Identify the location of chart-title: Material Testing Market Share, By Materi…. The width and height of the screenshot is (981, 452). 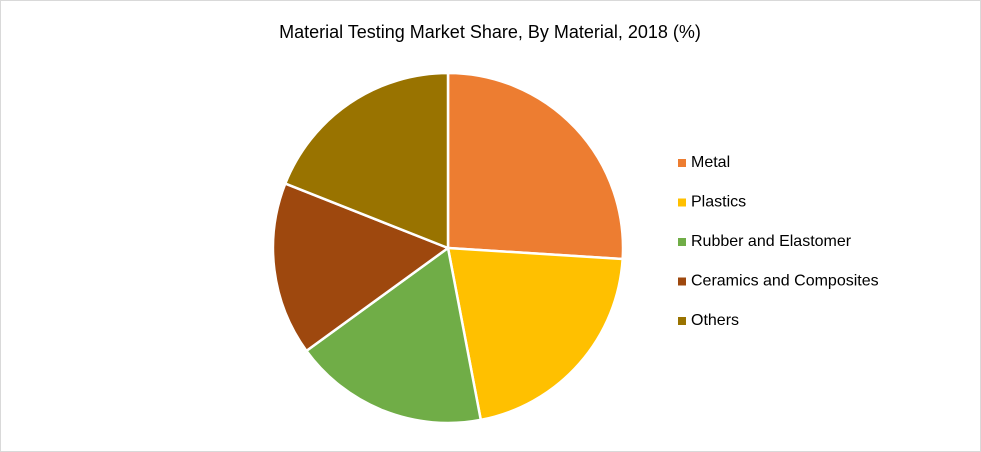
(490, 32).